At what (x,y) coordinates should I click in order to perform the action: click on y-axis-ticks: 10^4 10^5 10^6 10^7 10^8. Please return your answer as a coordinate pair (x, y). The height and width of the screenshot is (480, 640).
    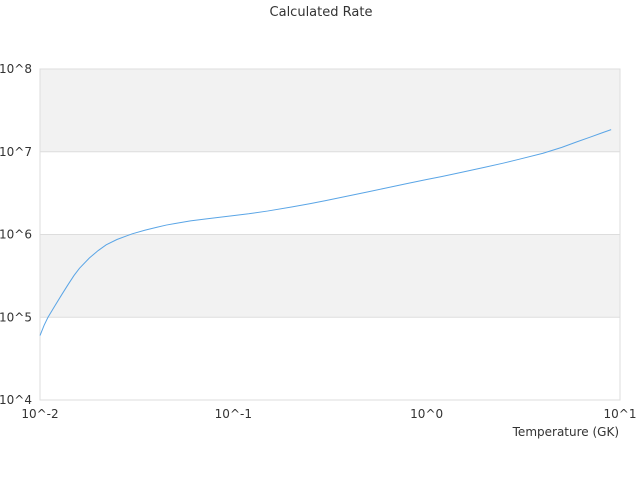
    Looking at the image, I should click on (16, 234).